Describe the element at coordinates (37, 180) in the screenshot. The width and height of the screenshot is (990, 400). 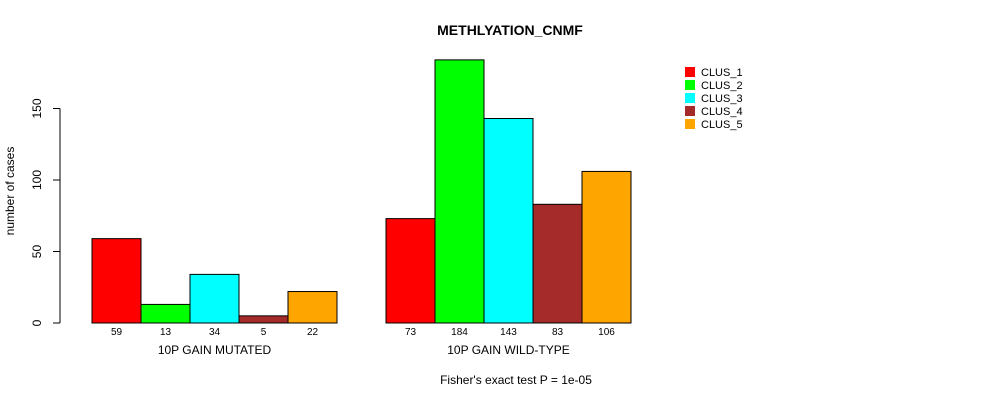
I see `y-tick-label: 100` at that location.